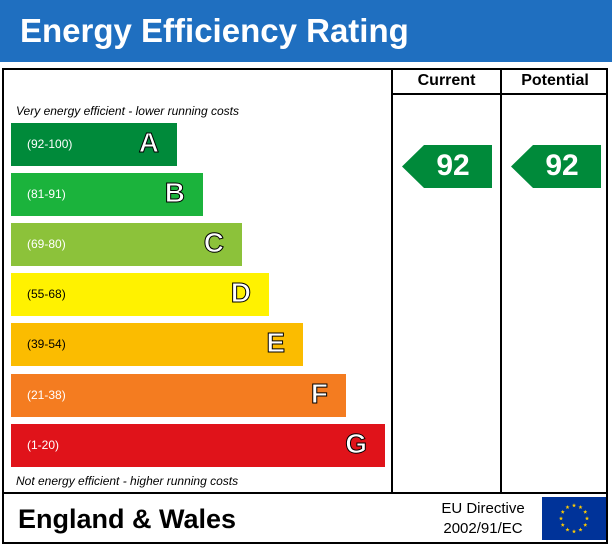 This screenshot has height=546, width=612. What do you see at coordinates (46, 344) in the screenshot?
I see `band-range-label: (39-54)` at bounding box center [46, 344].